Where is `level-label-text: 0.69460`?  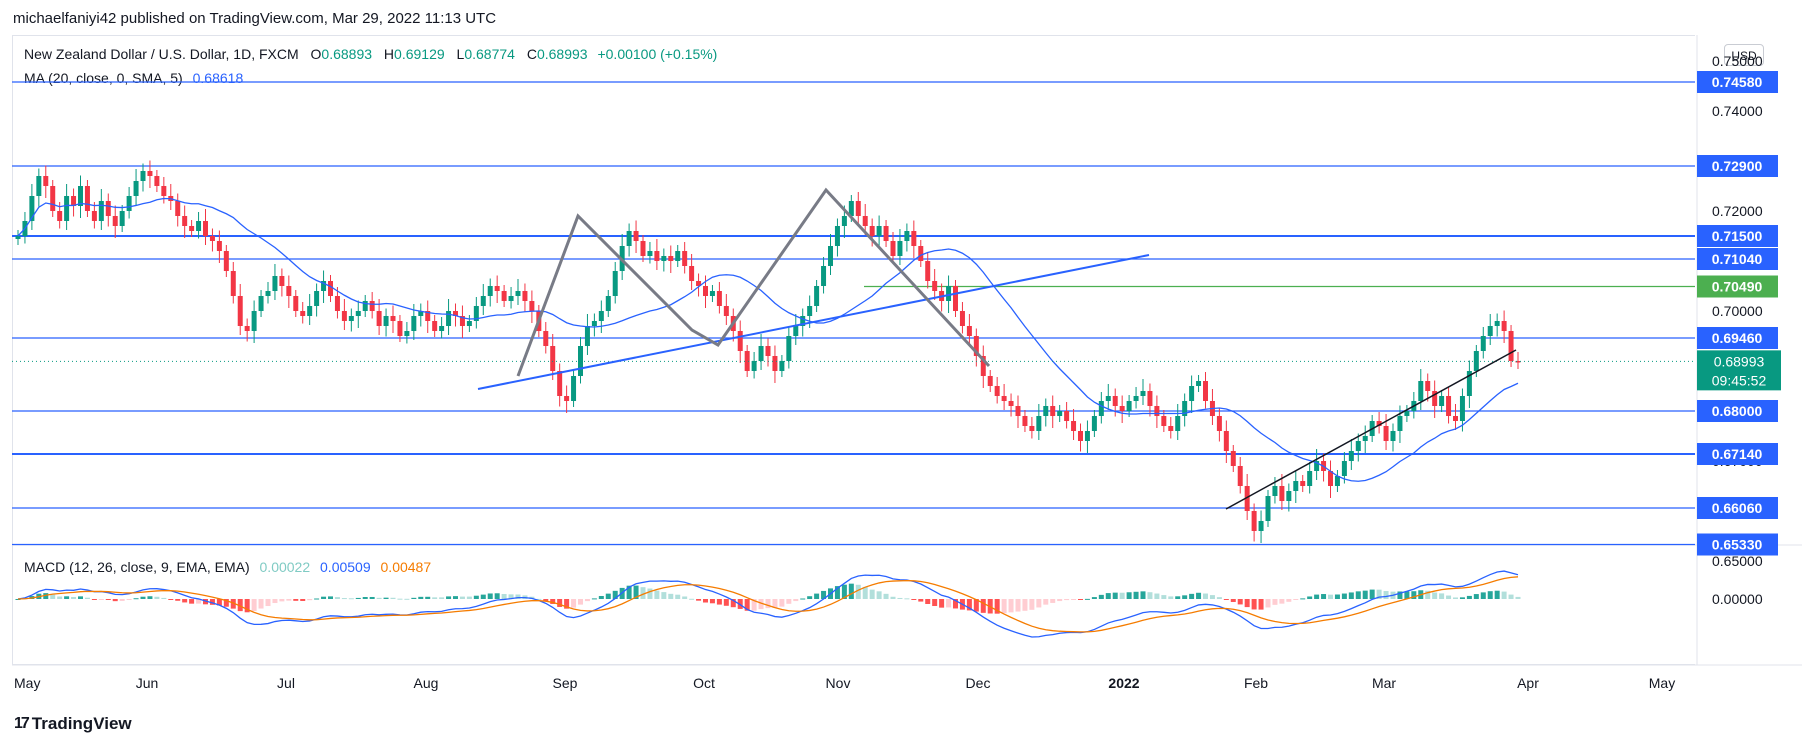
level-label-text: 0.69460 is located at coordinates (1737, 338).